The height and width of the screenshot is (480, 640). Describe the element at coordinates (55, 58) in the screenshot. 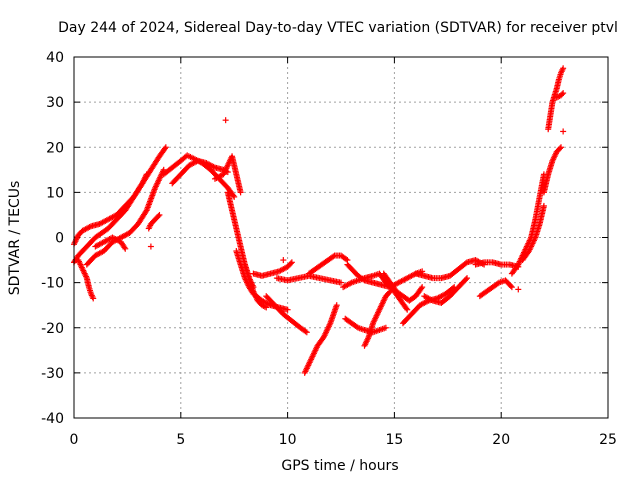

I see `y-tick-label: 40` at that location.